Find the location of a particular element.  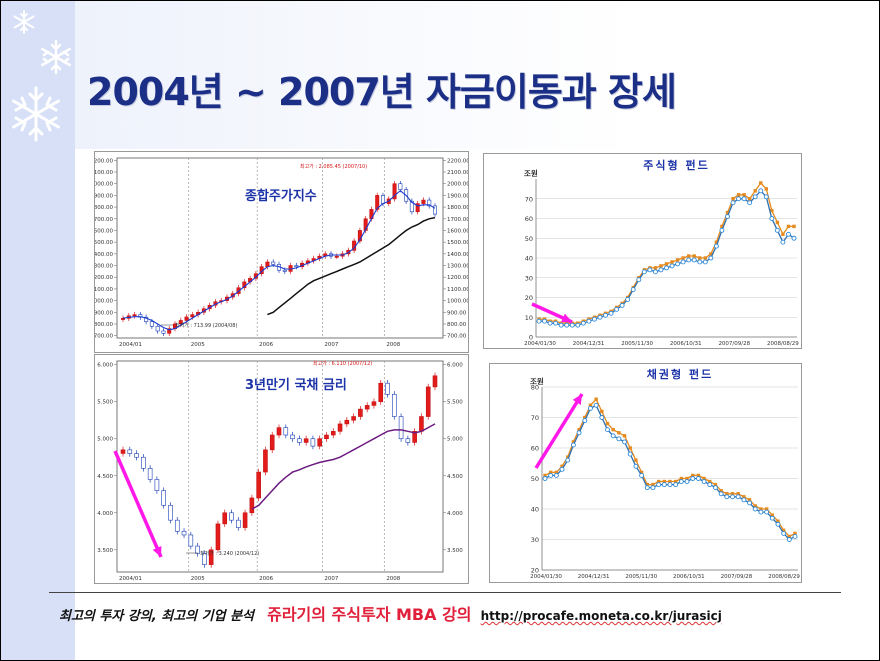

x-tick-label: 2005 is located at coordinates (198, 579).